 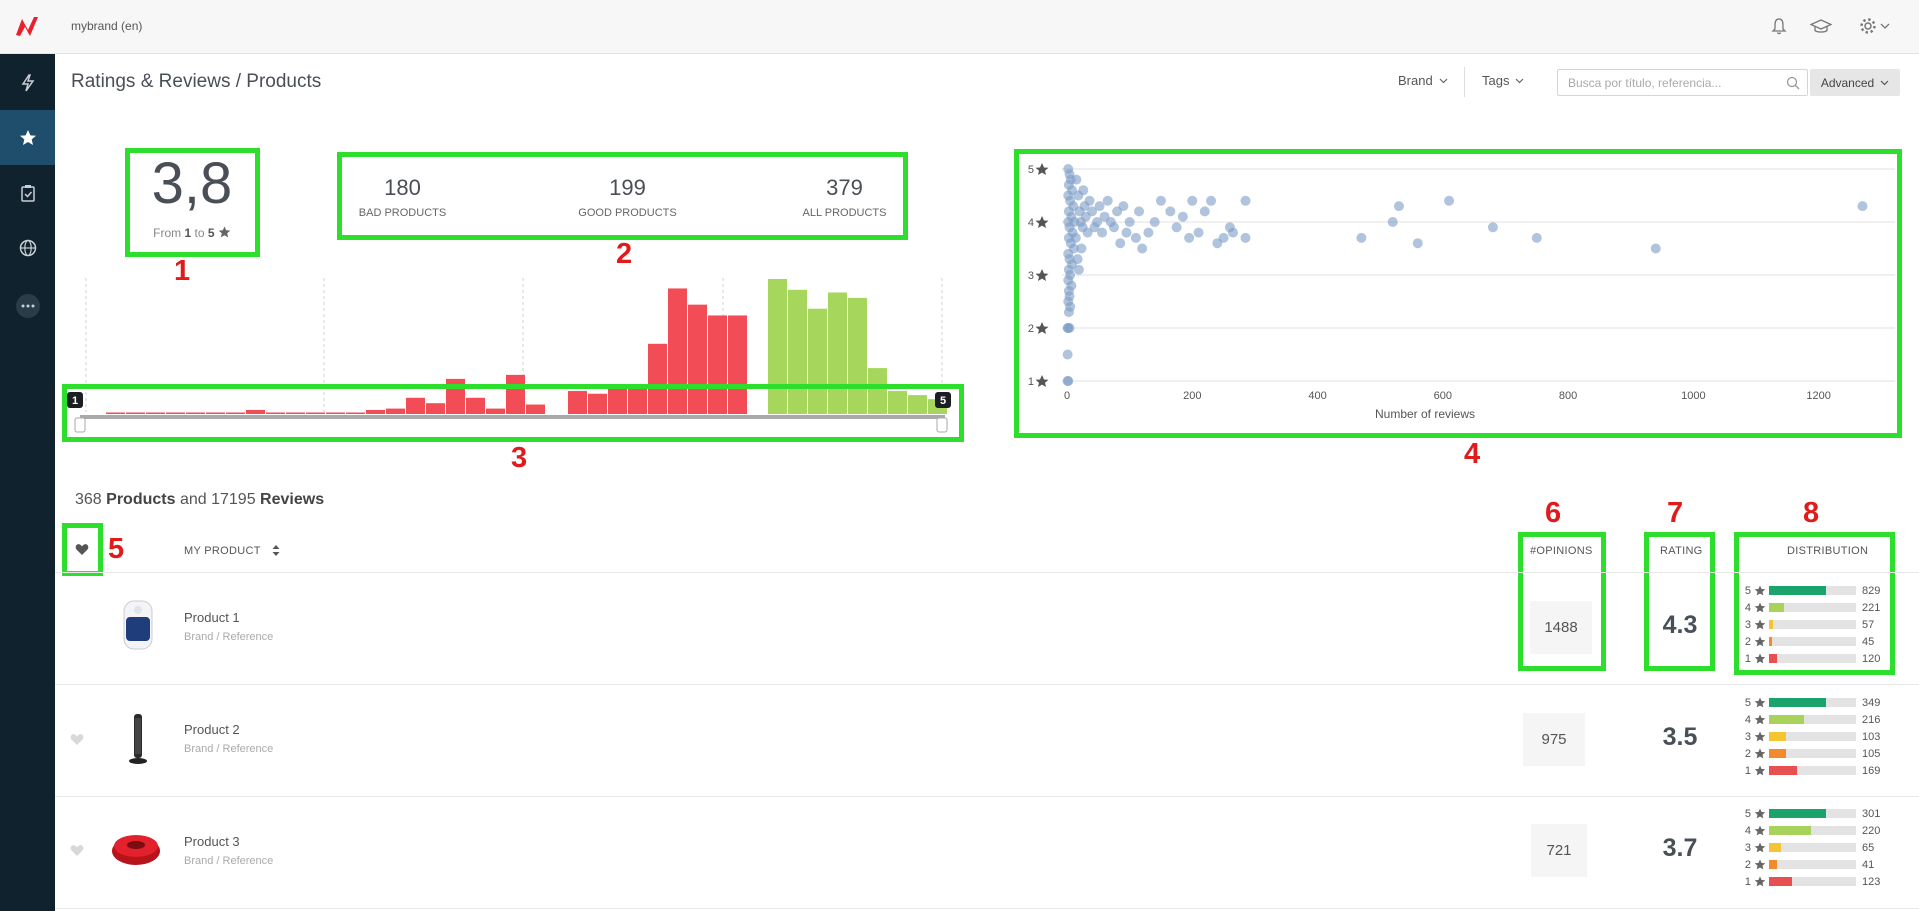 I want to click on chevron-down-icon, so click(x=1885, y=26).